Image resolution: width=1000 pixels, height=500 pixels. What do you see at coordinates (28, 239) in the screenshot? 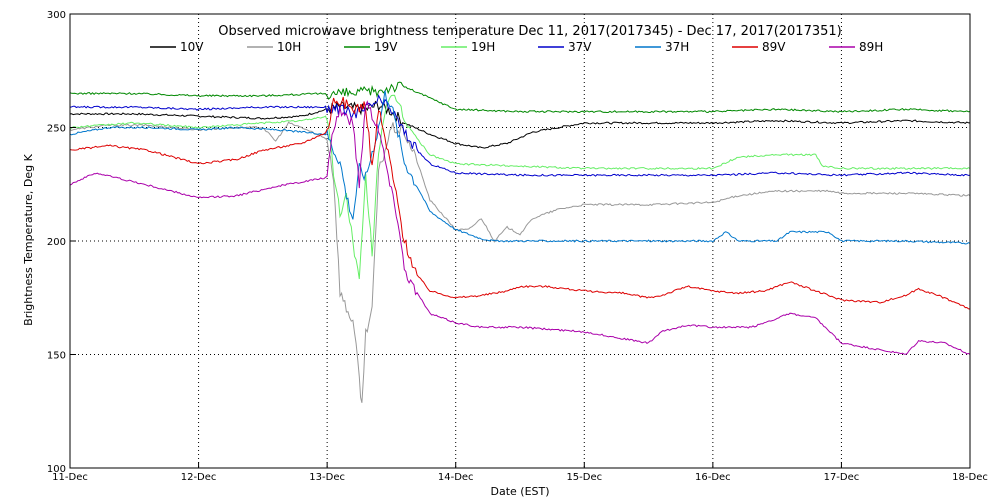
I see `y-axis-label: Brightness Temperature, Deg K` at bounding box center [28, 239].